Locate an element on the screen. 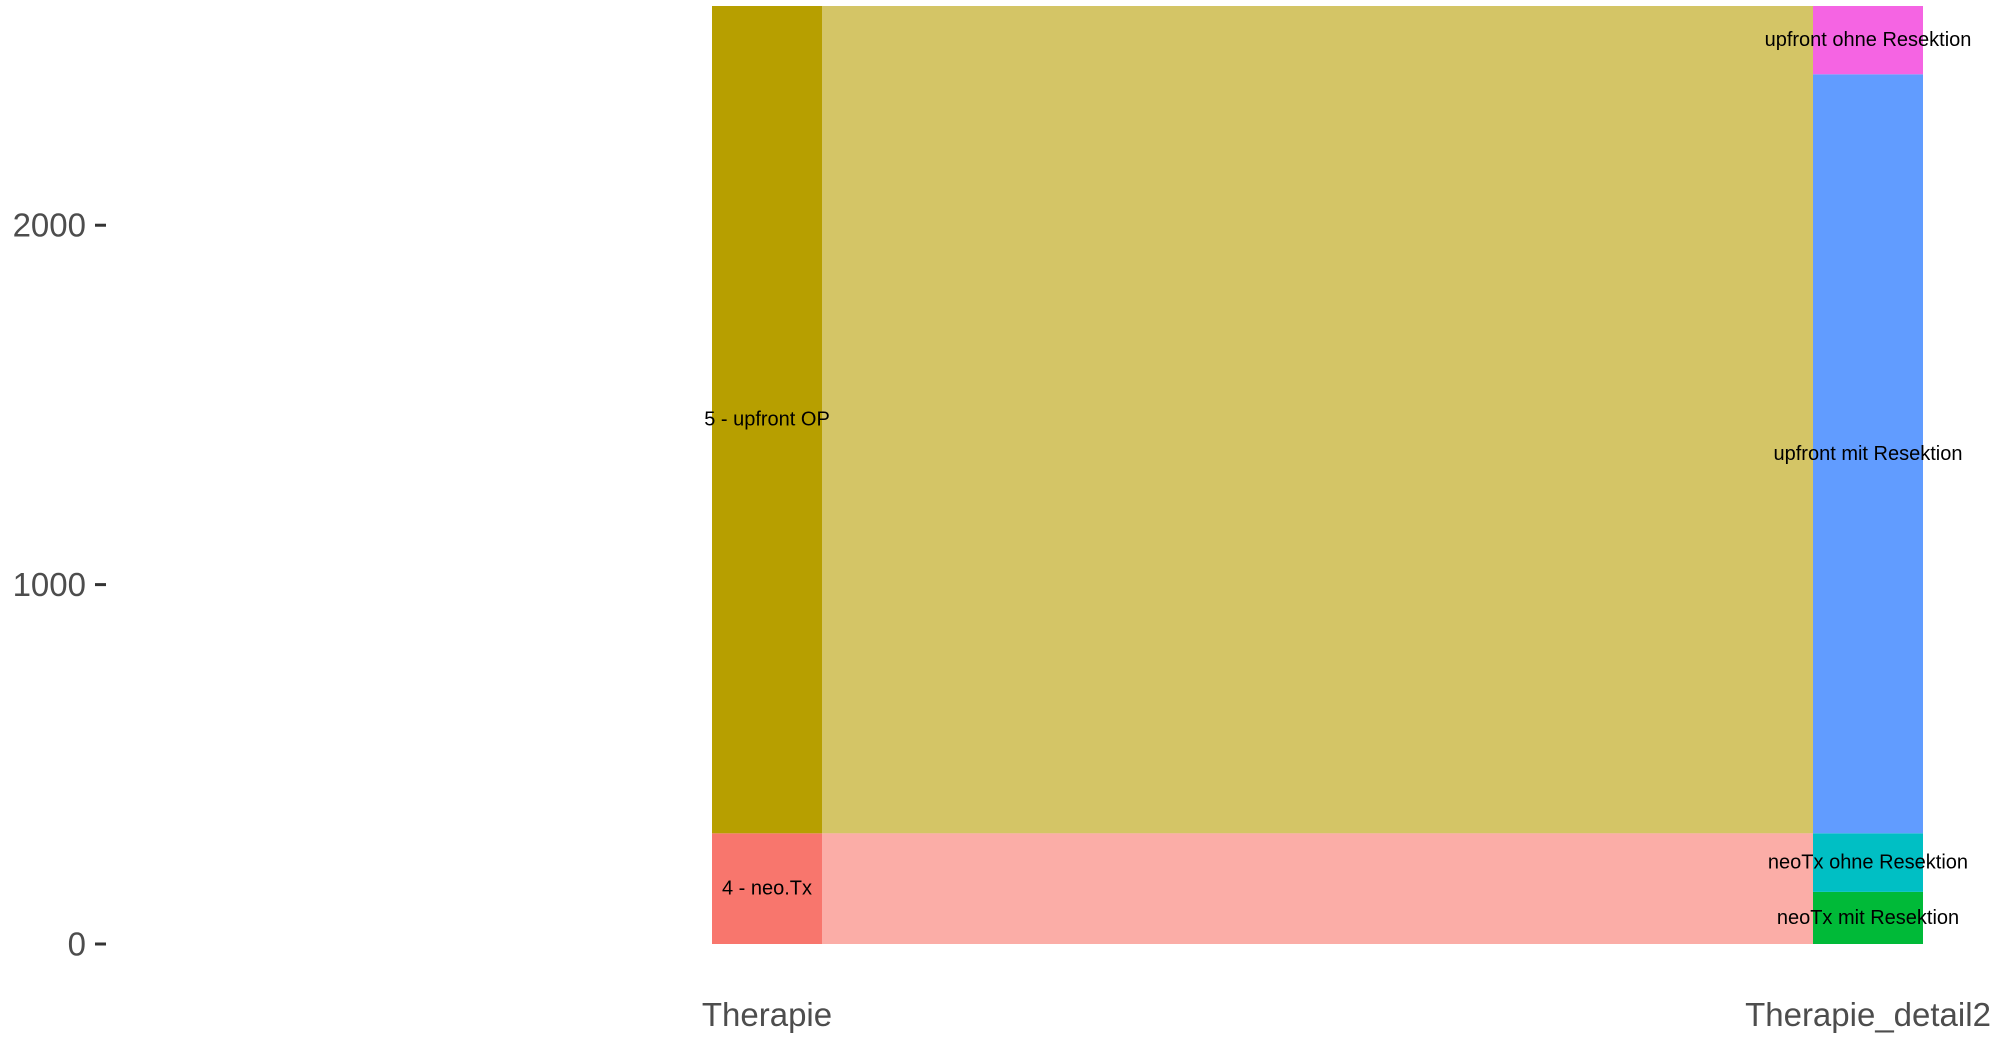  stratum-upfront-mit-resektion is located at coordinates (1868, 454).